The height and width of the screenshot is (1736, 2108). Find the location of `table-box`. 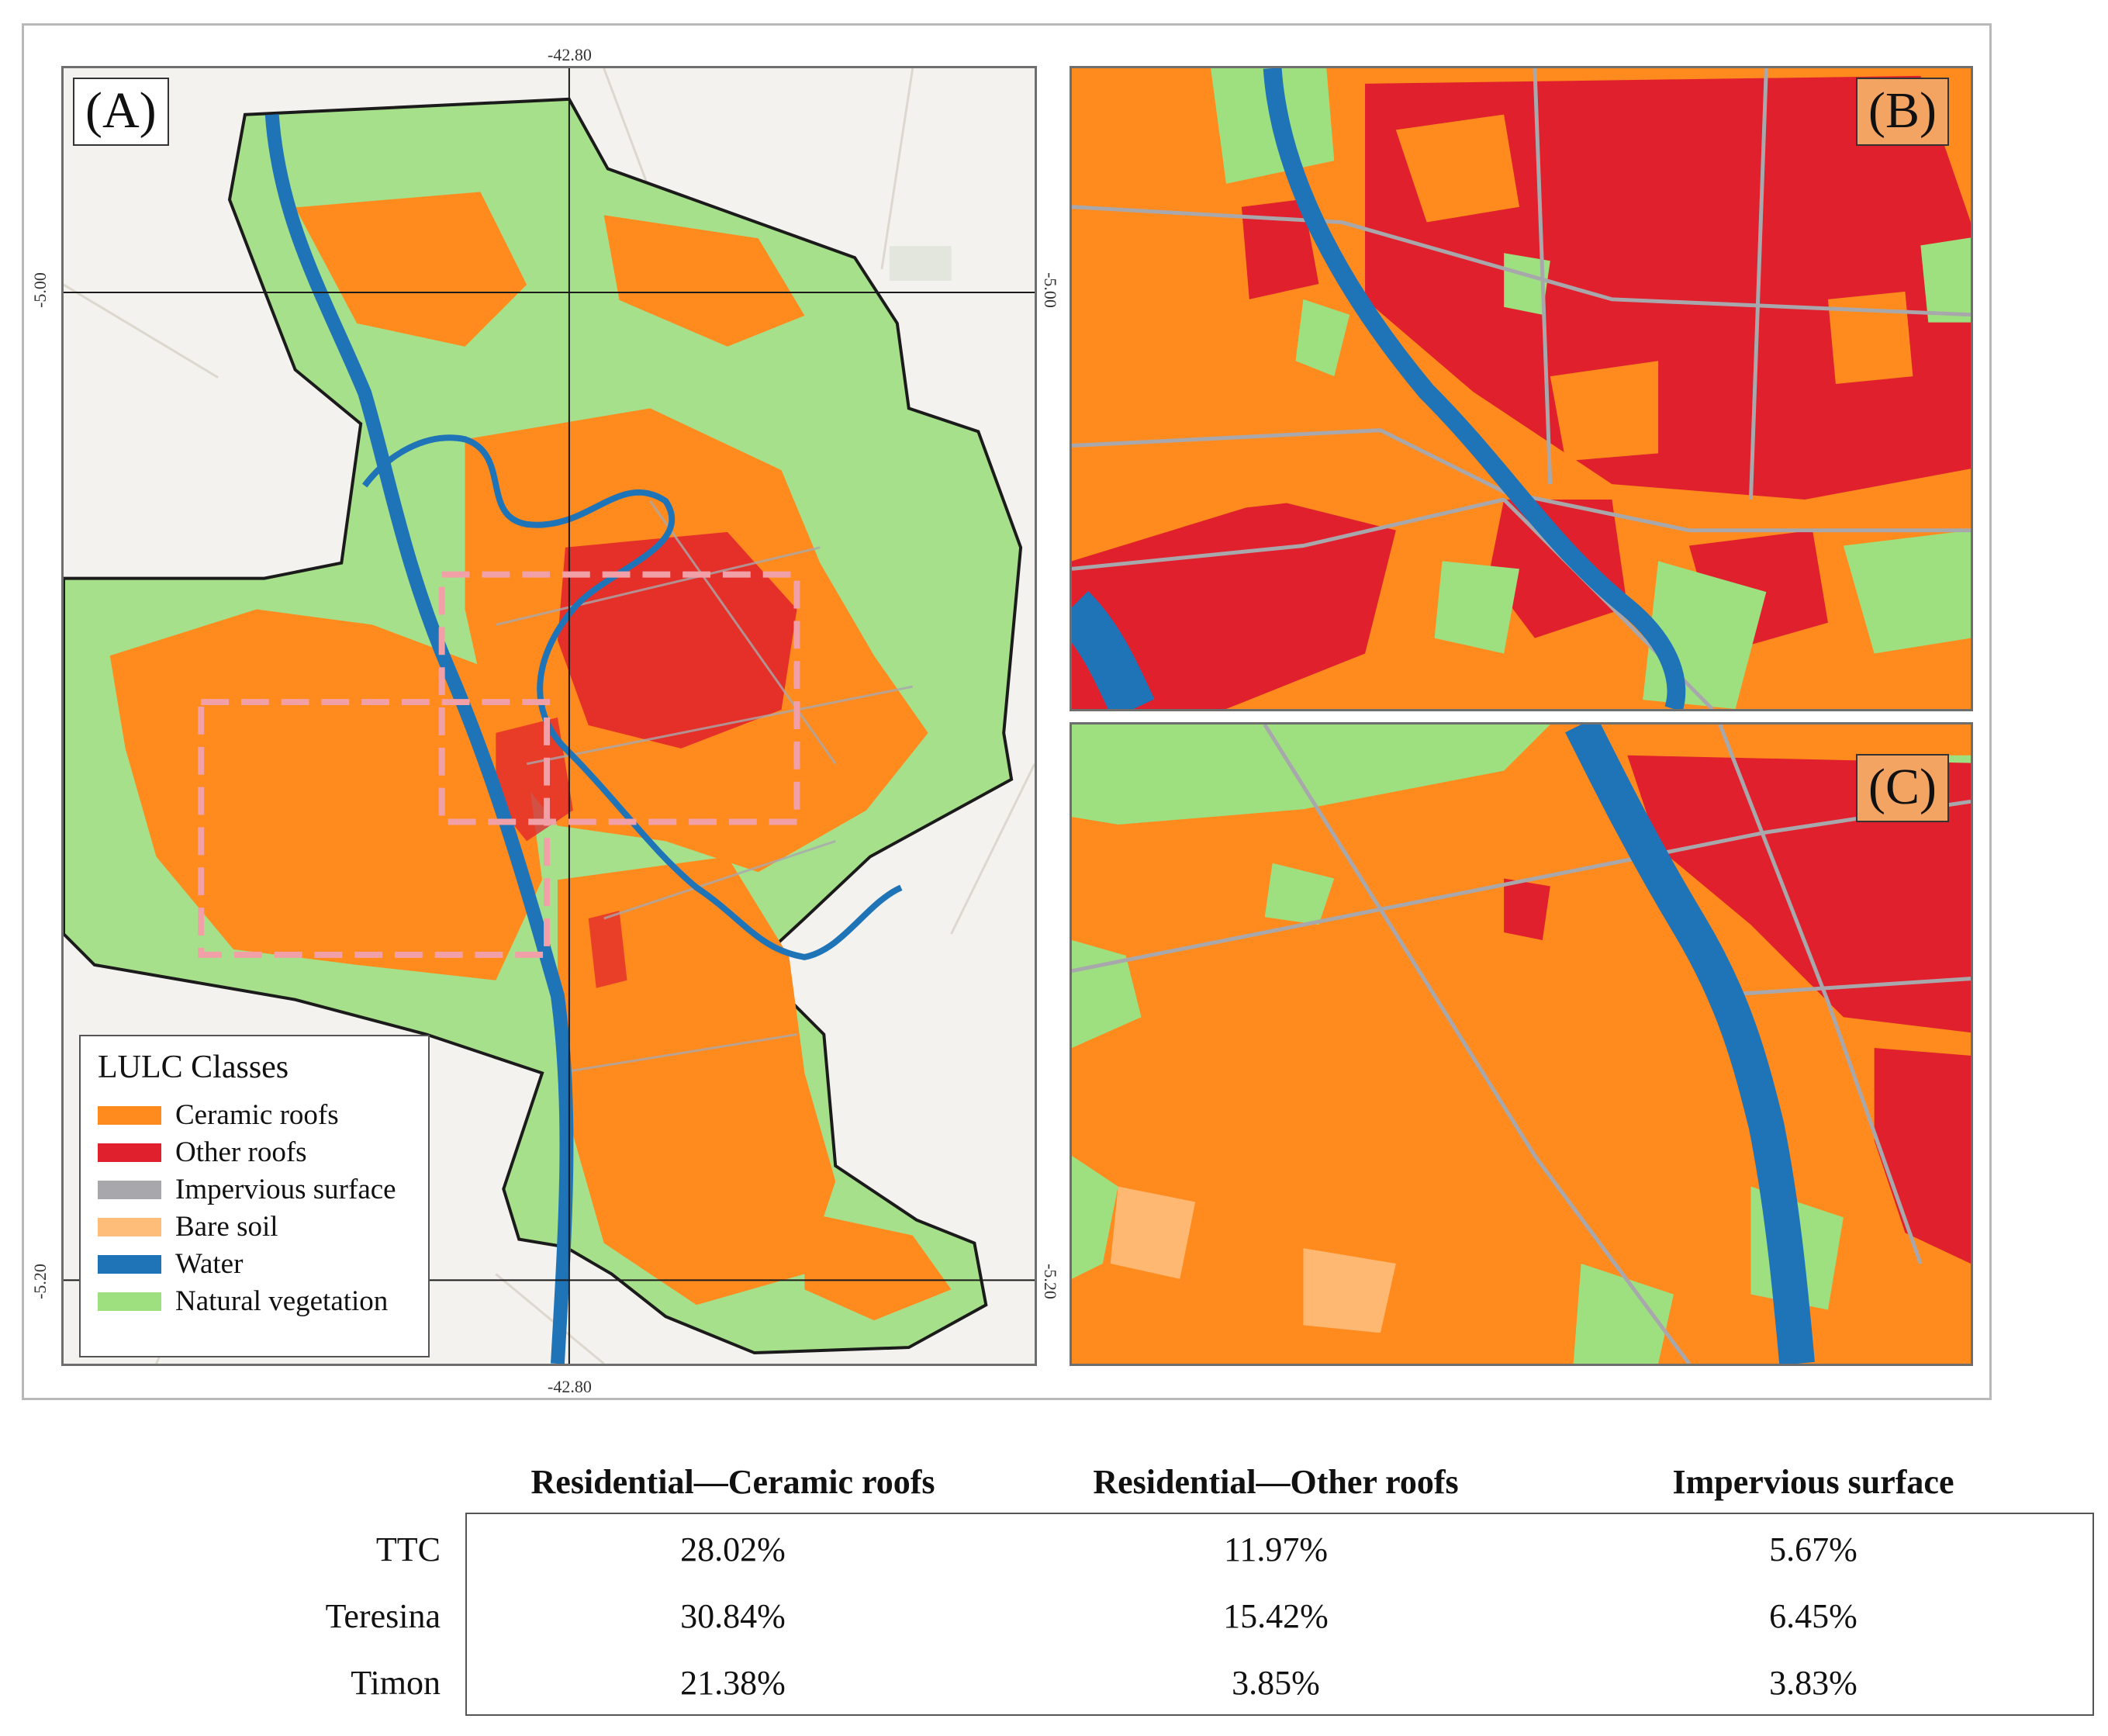

table-box is located at coordinates (1279, 1614).